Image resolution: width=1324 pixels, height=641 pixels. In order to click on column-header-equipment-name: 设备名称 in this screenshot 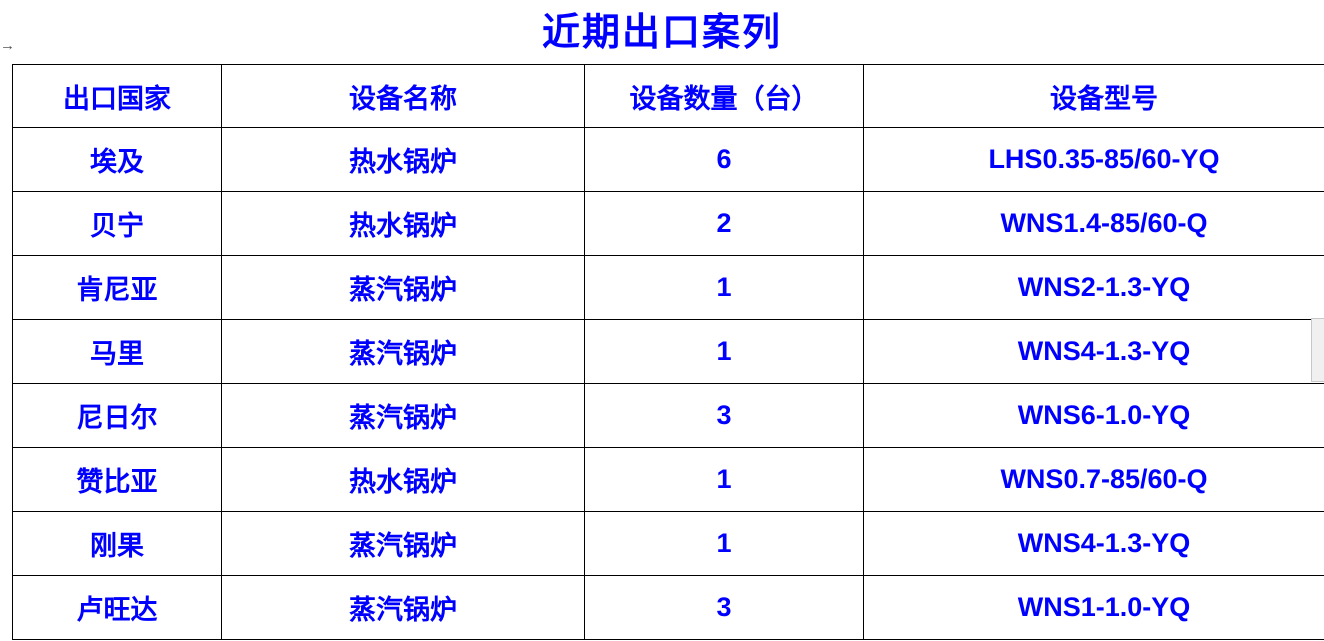, I will do `click(403, 96)`.